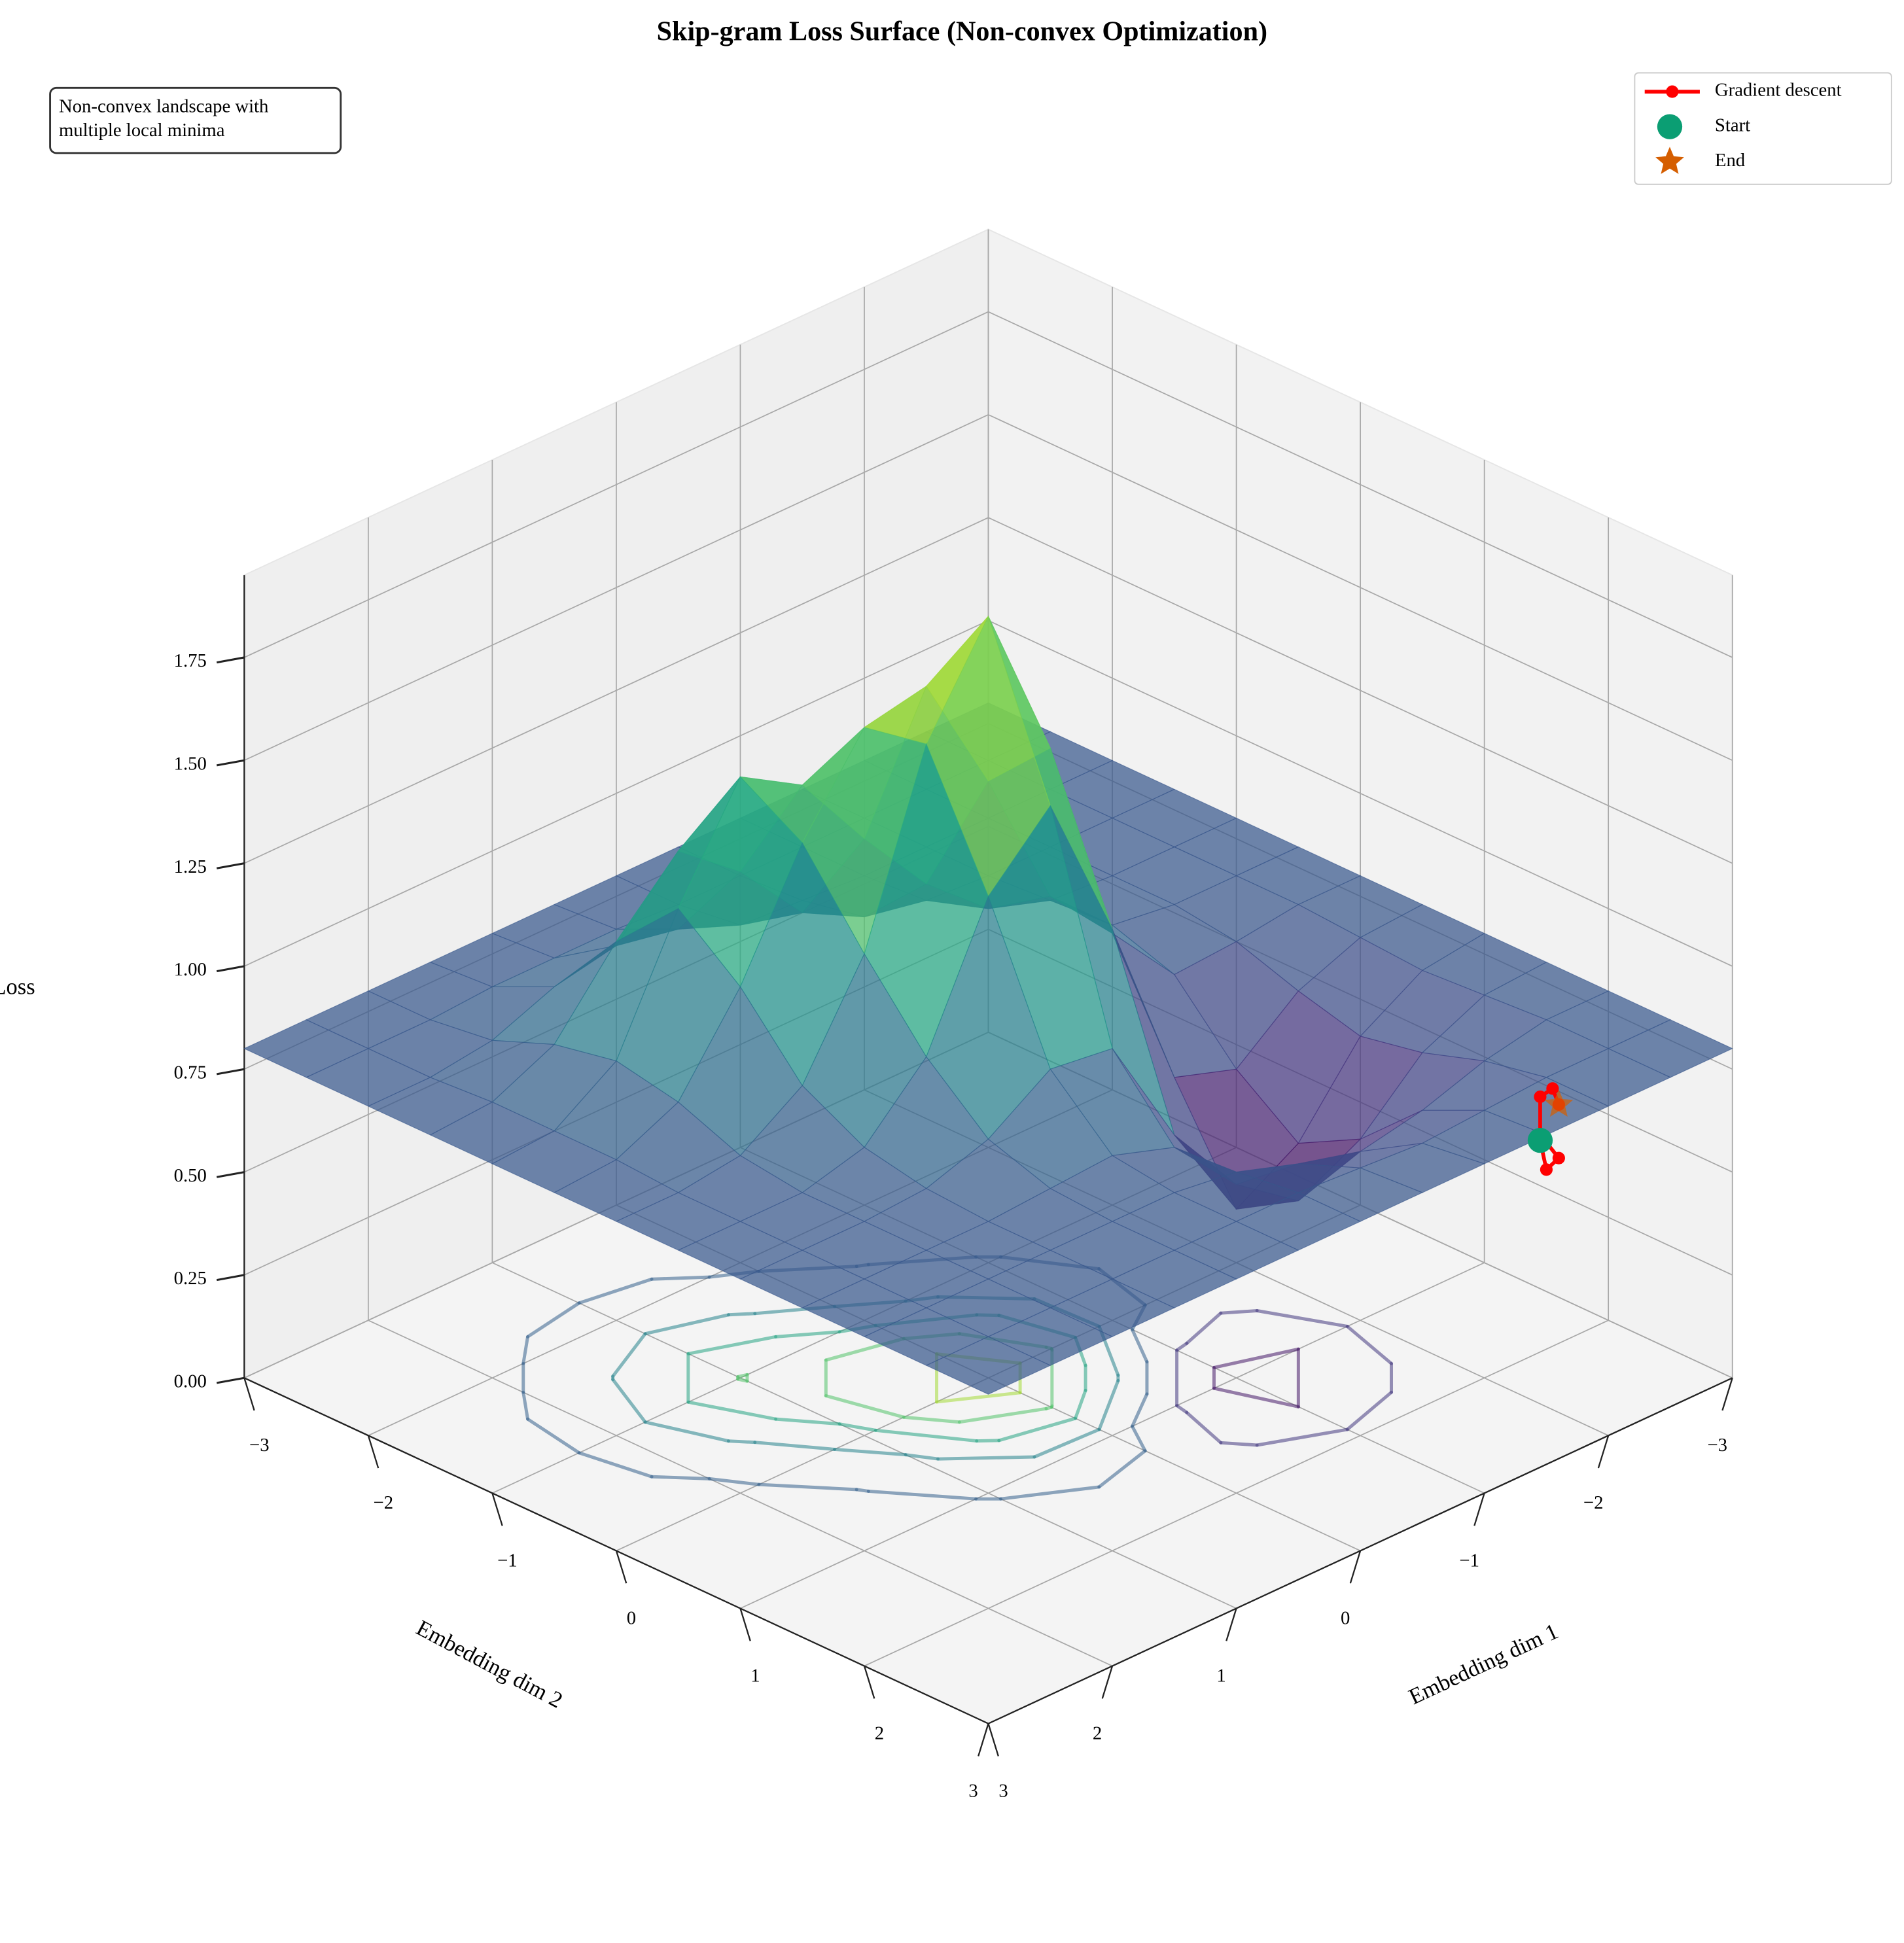 The image size is (1904, 1943). I want to click on y-tick-label: −1, so click(507, 1561).